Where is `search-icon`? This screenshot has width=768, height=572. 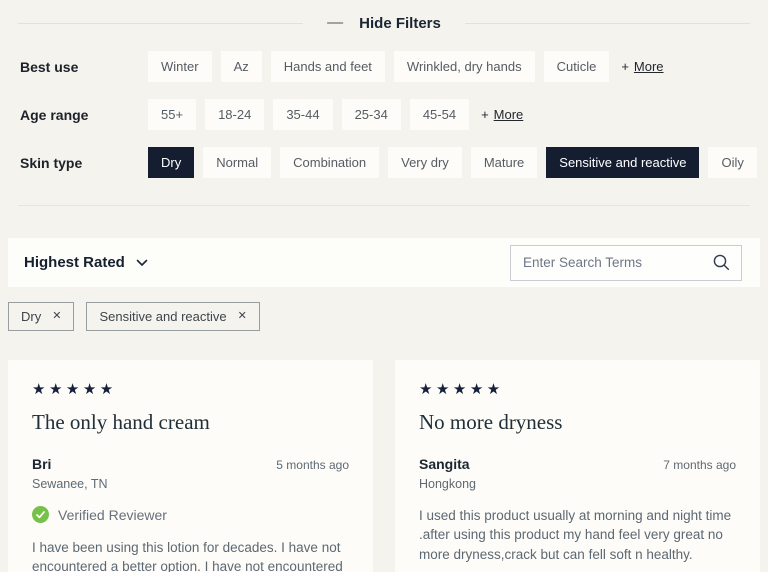
search-icon is located at coordinates (721, 262).